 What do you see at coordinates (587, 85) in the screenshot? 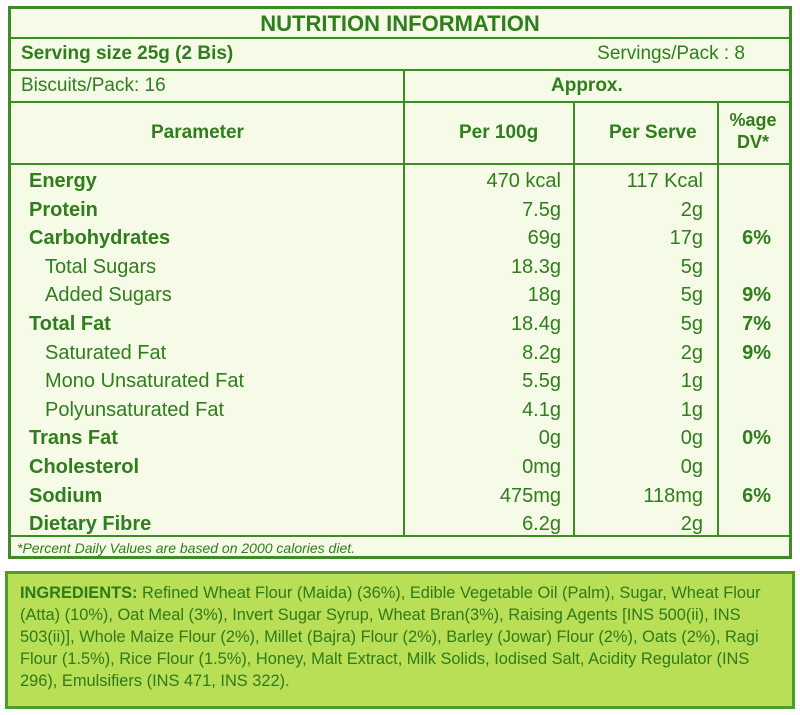
I see `approx-label: Approx.` at bounding box center [587, 85].